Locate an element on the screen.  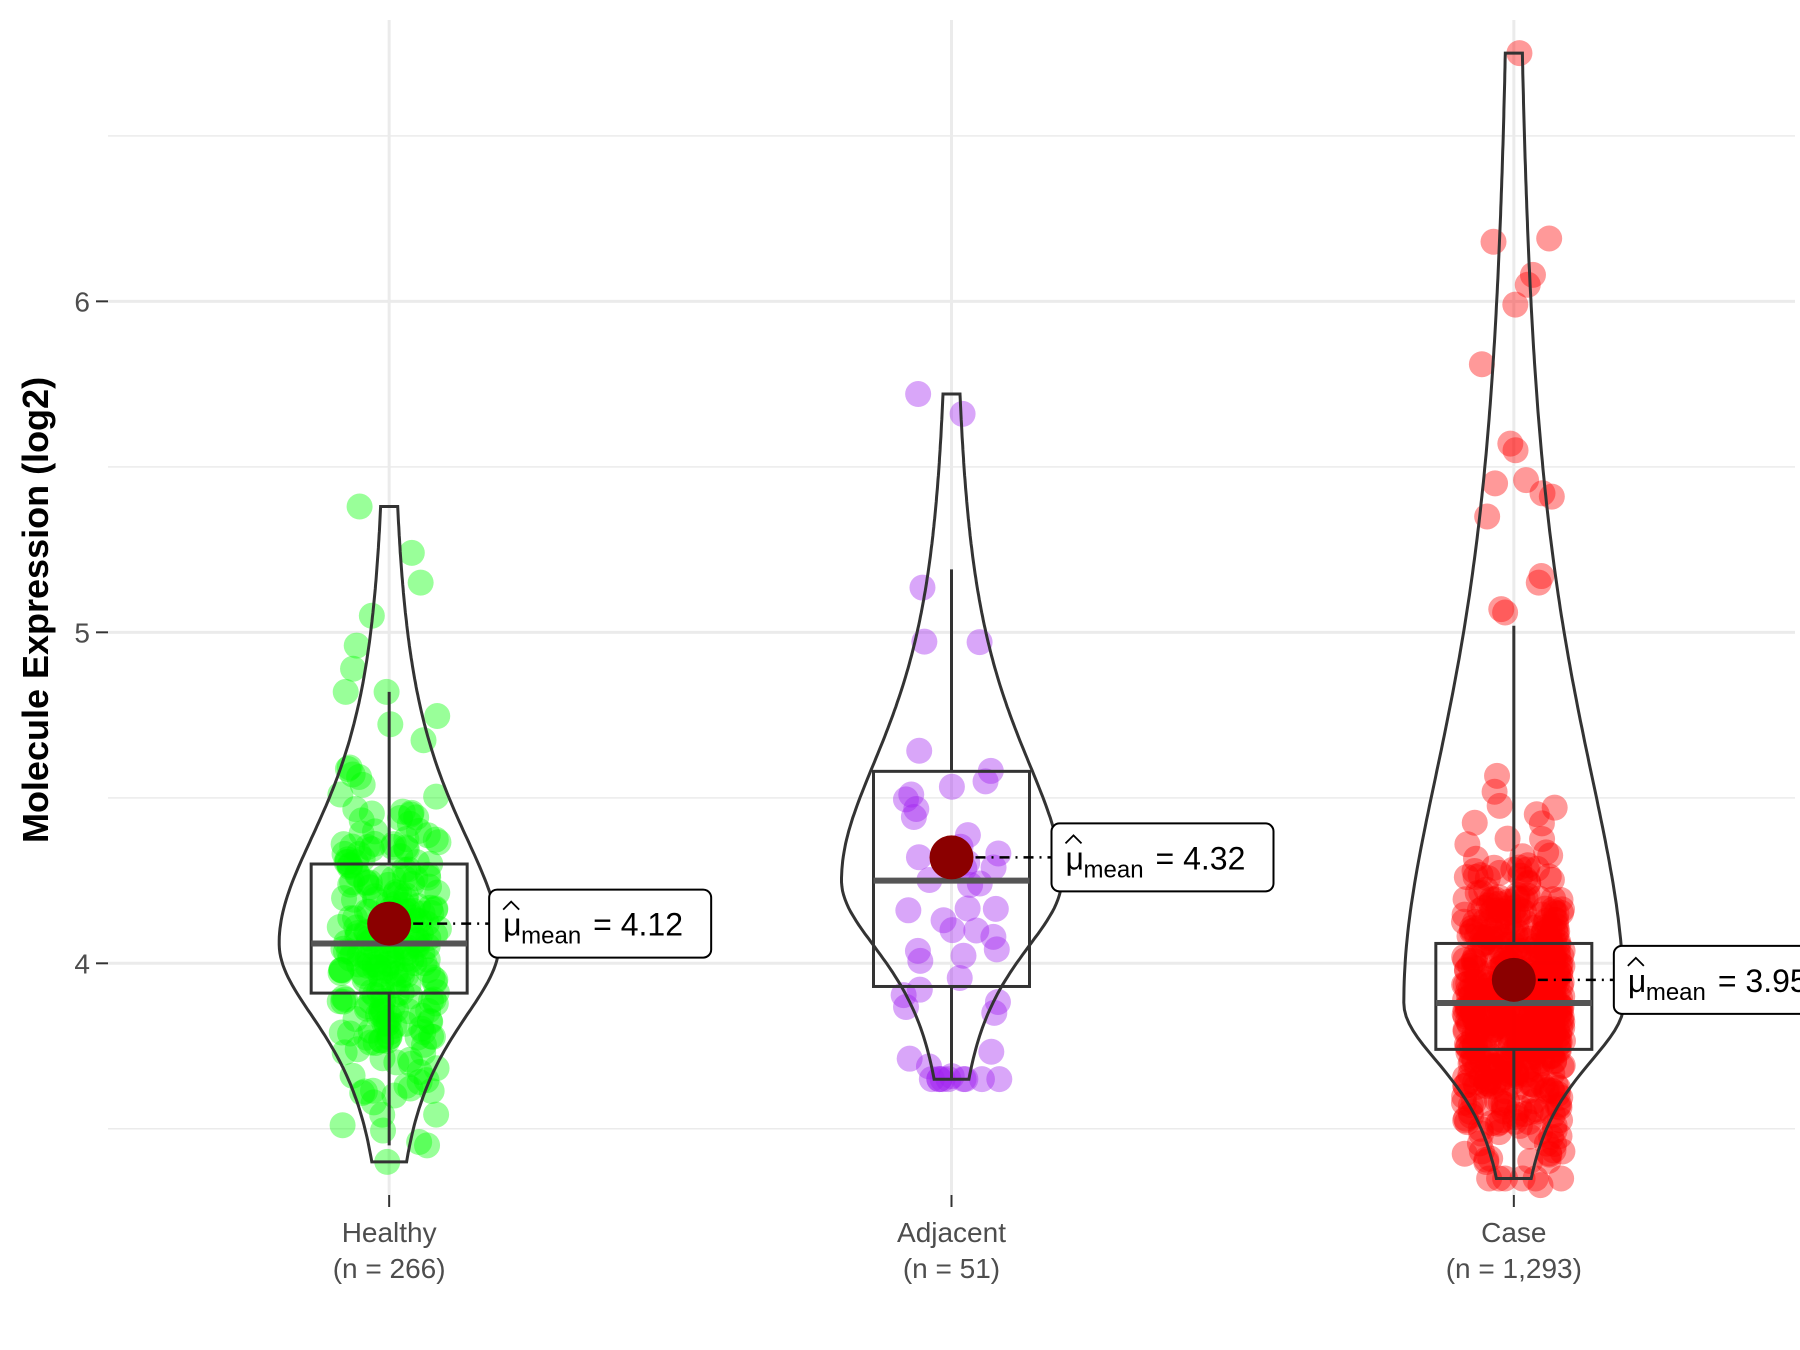
label-layer: μ mean = 4.12μ mean = 4.32μ mean = 3.95 is located at coordinates (1083, 918).